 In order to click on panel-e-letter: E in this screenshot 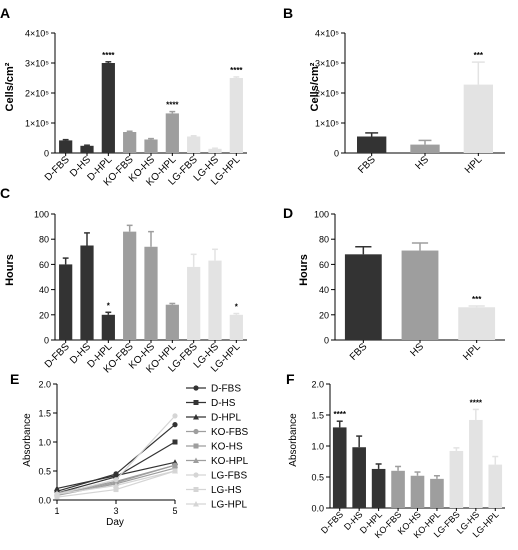, I will do `click(14, 379)`.